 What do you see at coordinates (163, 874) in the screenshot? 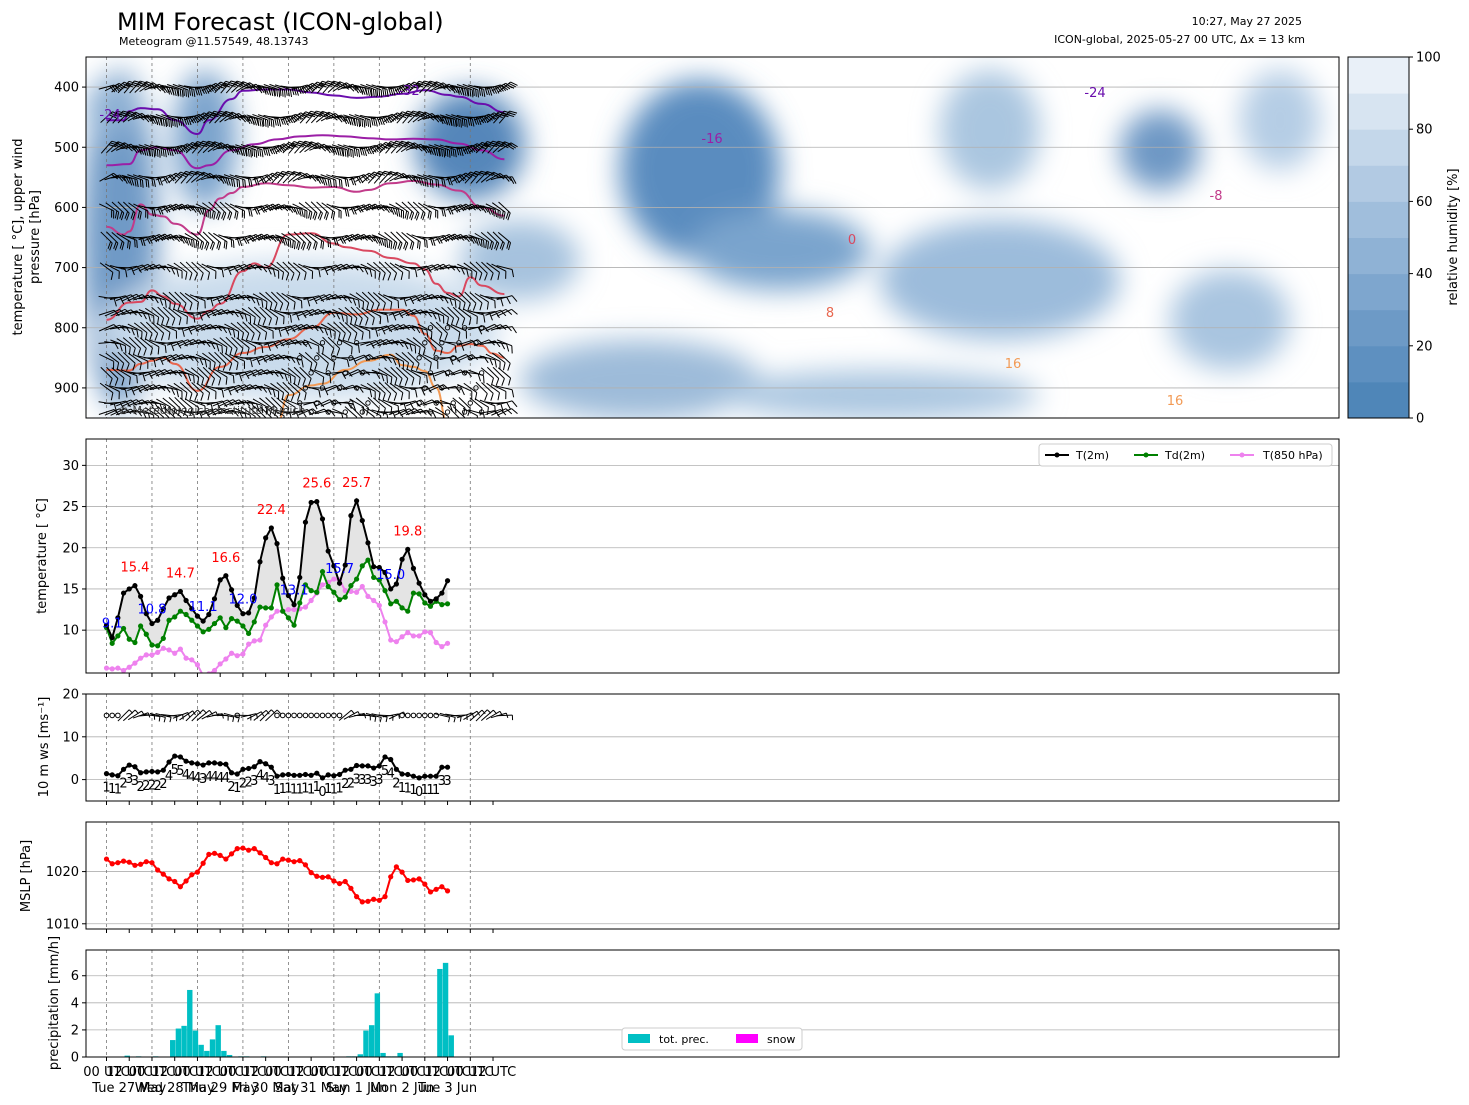
I see `mslp-point` at bounding box center [163, 874].